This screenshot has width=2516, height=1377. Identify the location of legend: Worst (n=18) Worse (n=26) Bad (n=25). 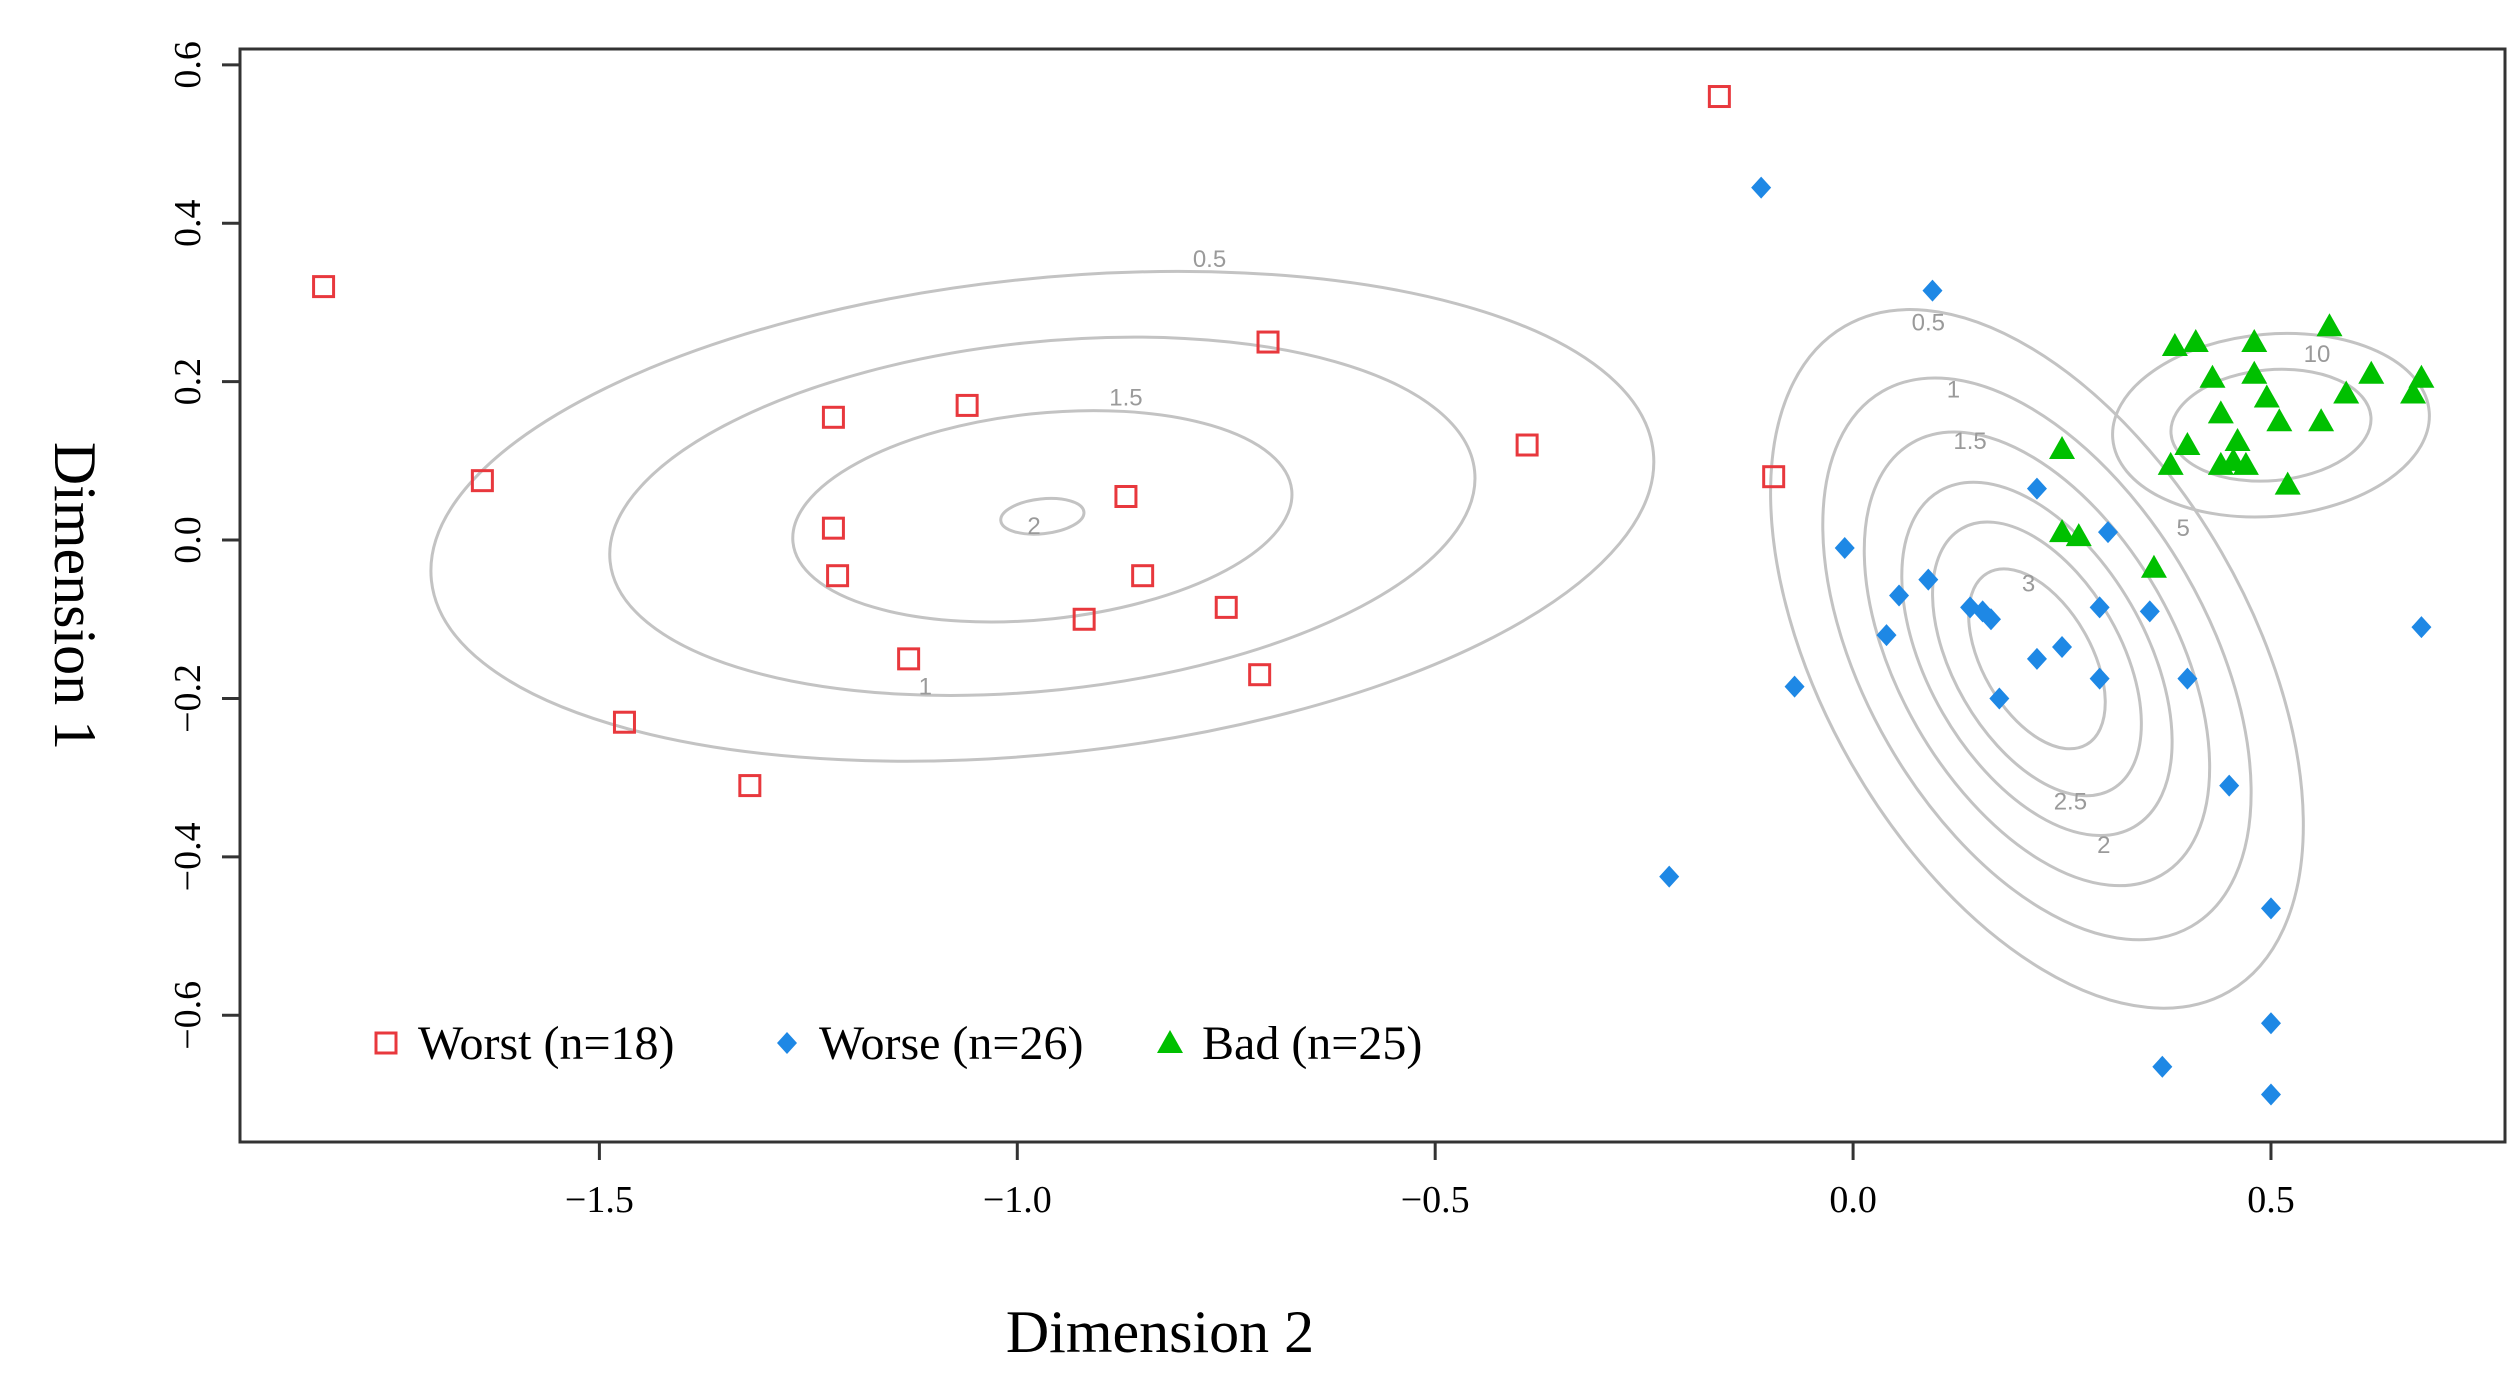
(898, 1043).